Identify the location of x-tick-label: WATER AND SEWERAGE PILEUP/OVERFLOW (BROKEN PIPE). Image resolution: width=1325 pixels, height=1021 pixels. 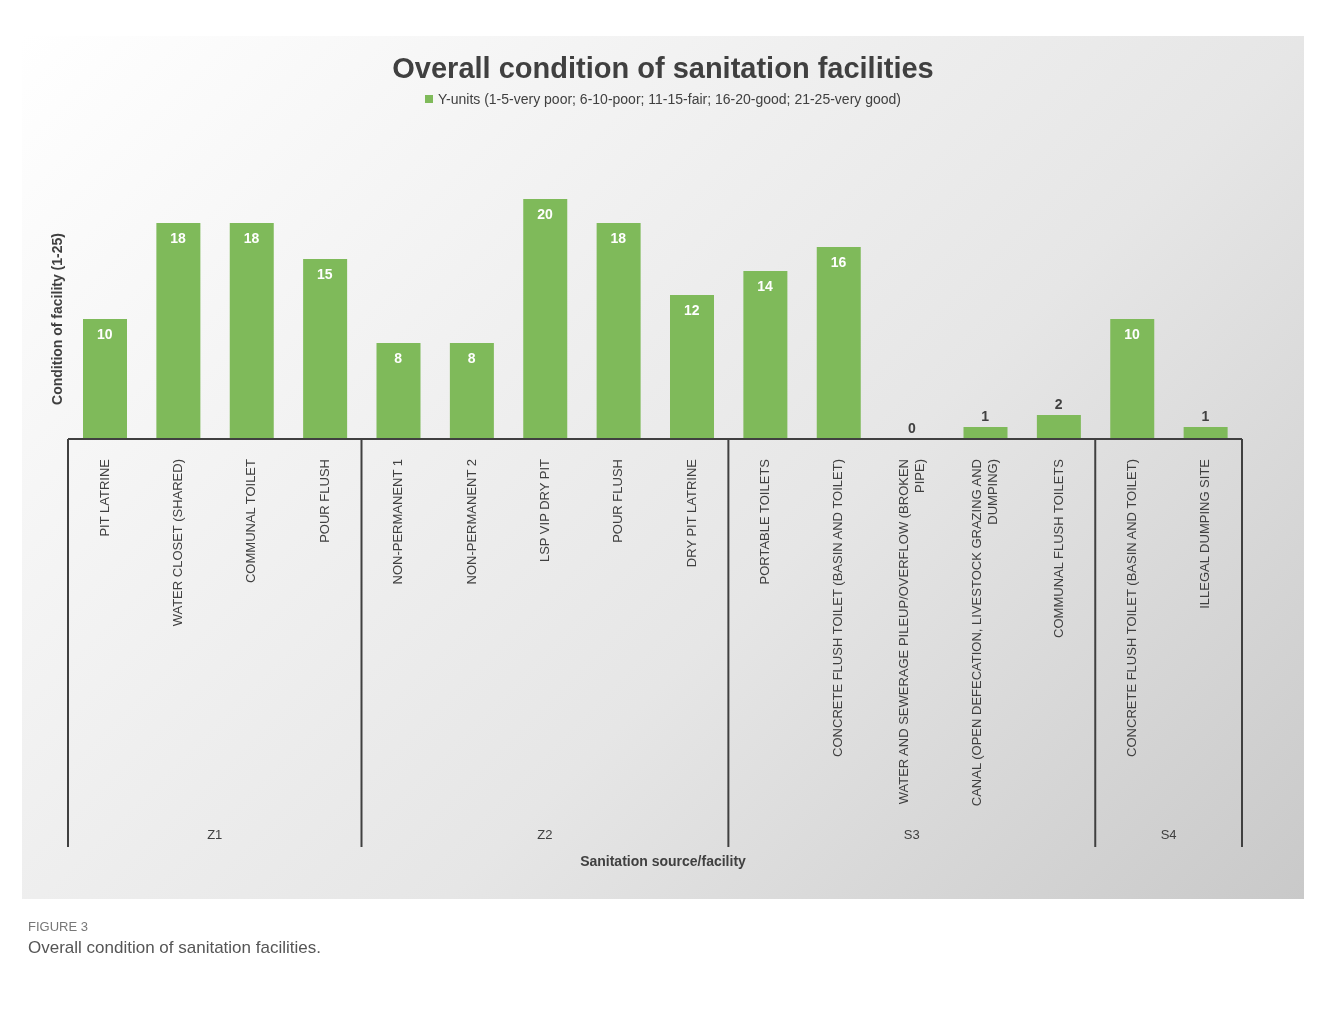
(911, 632).